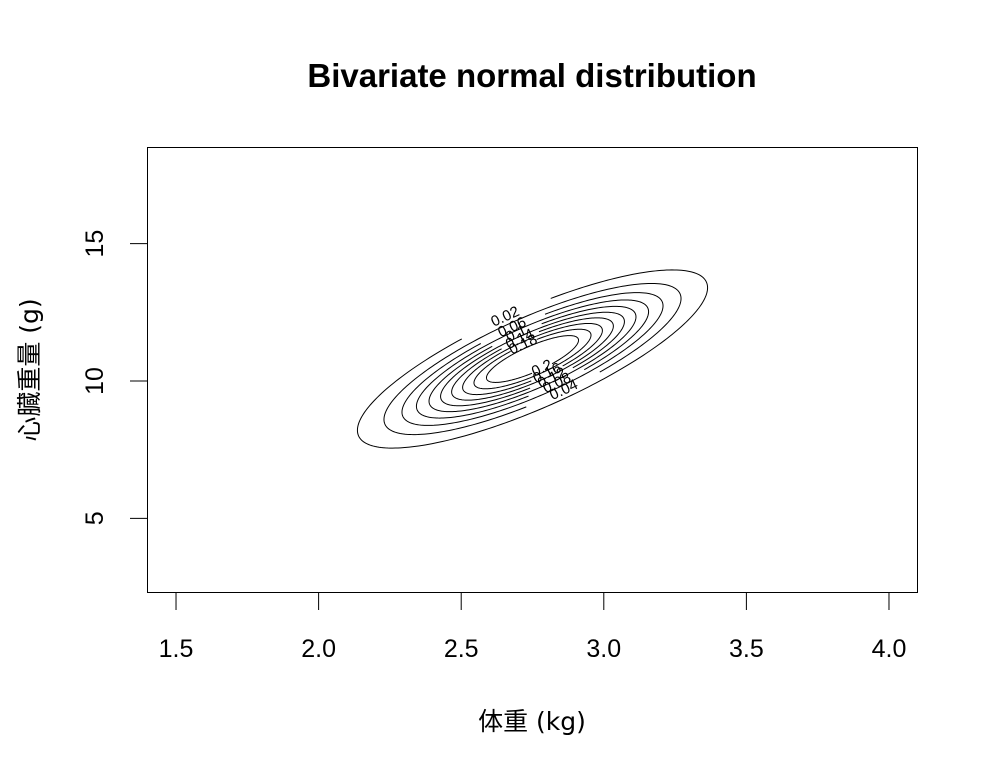 The width and height of the screenshot is (993, 776). I want to click on x-axis-label: 体重 (kg), so click(532, 721).